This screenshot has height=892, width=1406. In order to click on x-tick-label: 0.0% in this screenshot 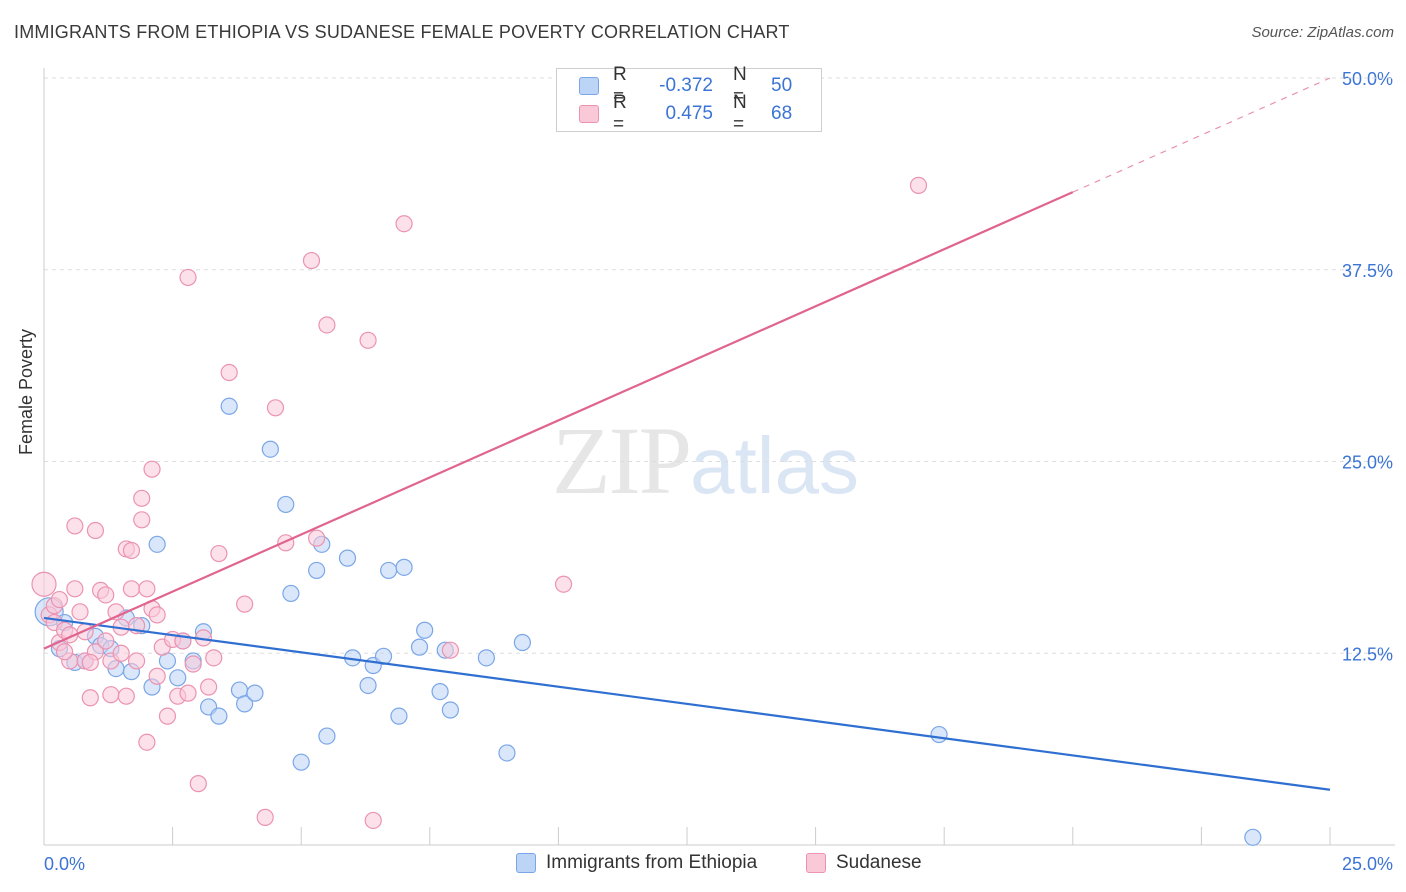, I will do `click(64, 864)`.